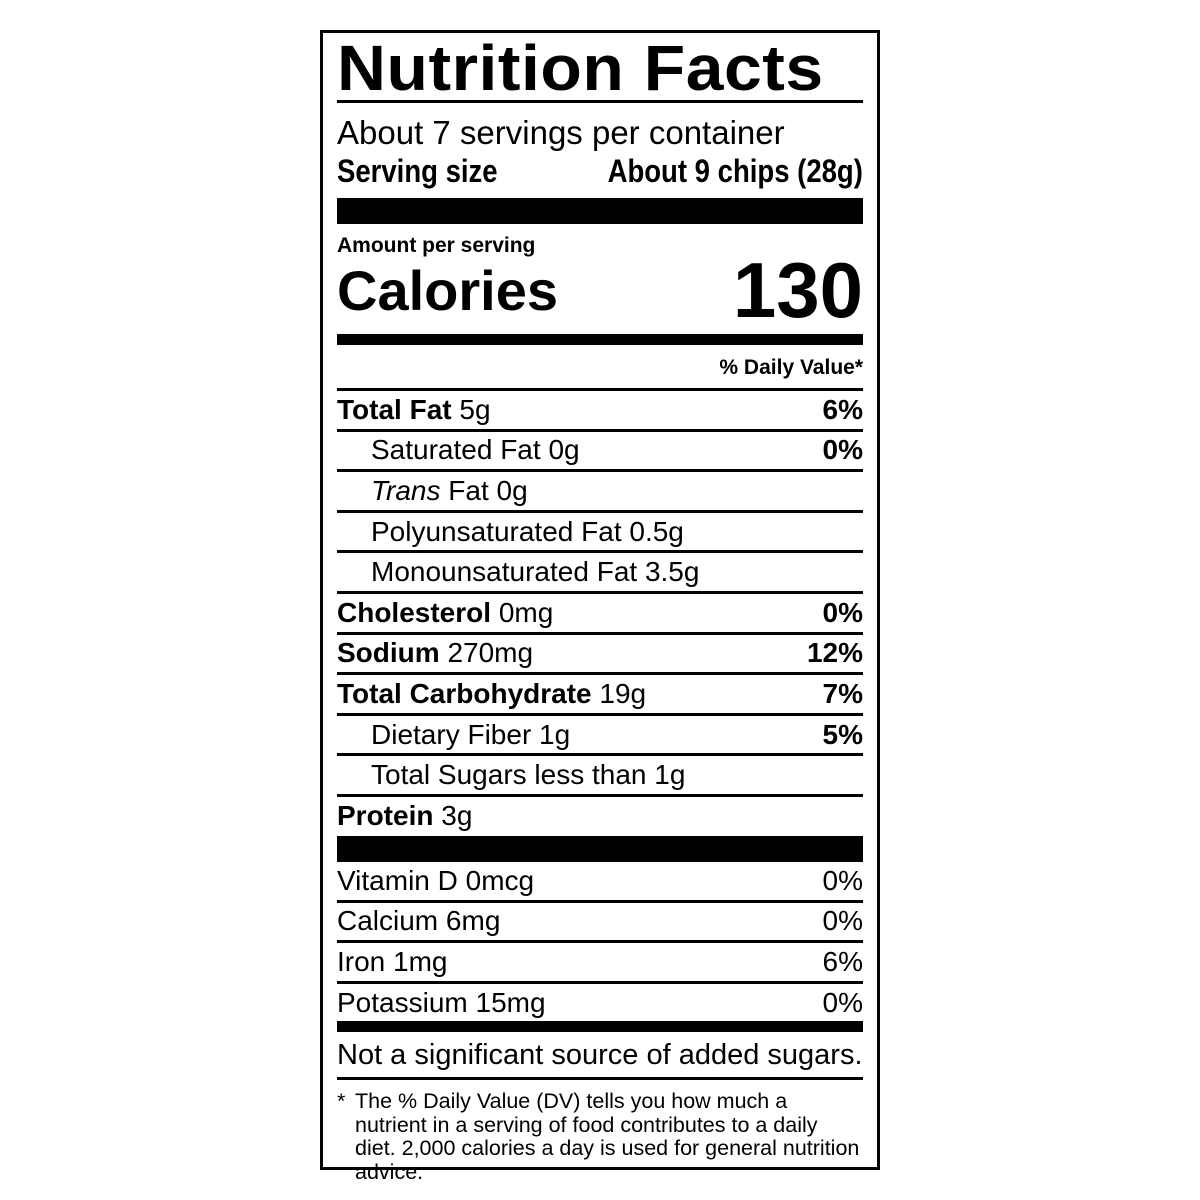  What do you see at coordinates (526, 612) in the screenshot?
I see `nutrient-amount: 0mg` at bounding box center [526, 612].